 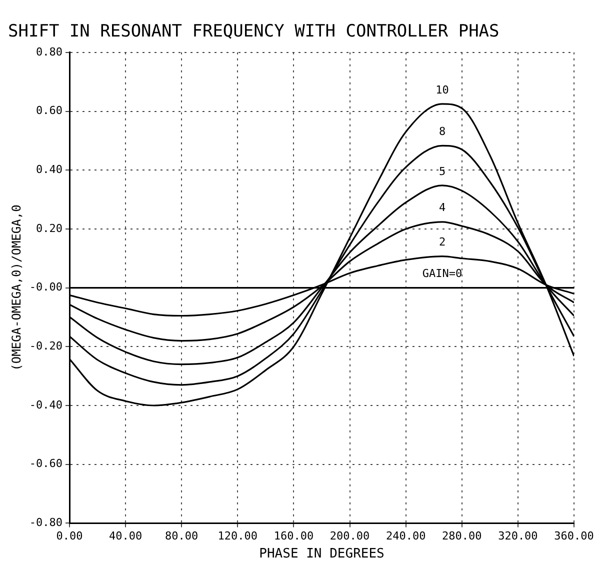 What do you see at coordinates (181, 536) in the screenshot?
I see `x-tick-label: 80.00` at bounding box center [181, 536].